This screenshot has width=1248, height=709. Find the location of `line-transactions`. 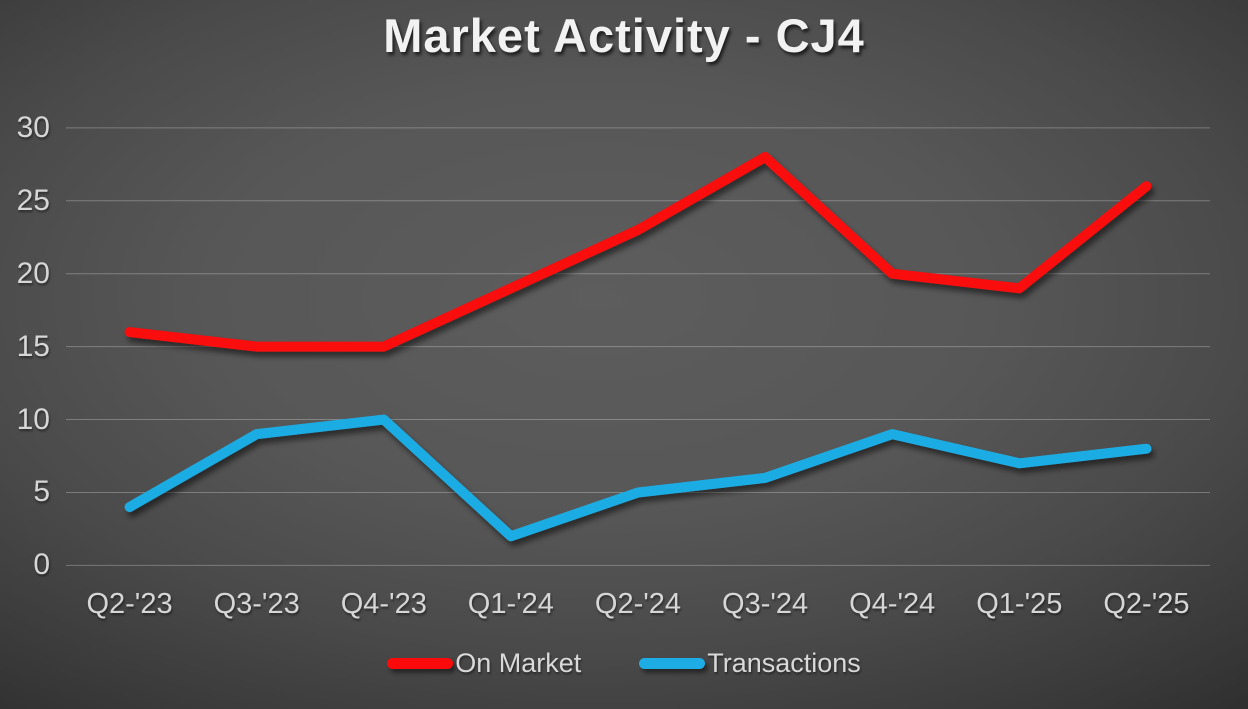

line-transactions is located at coordinates (638, 478).